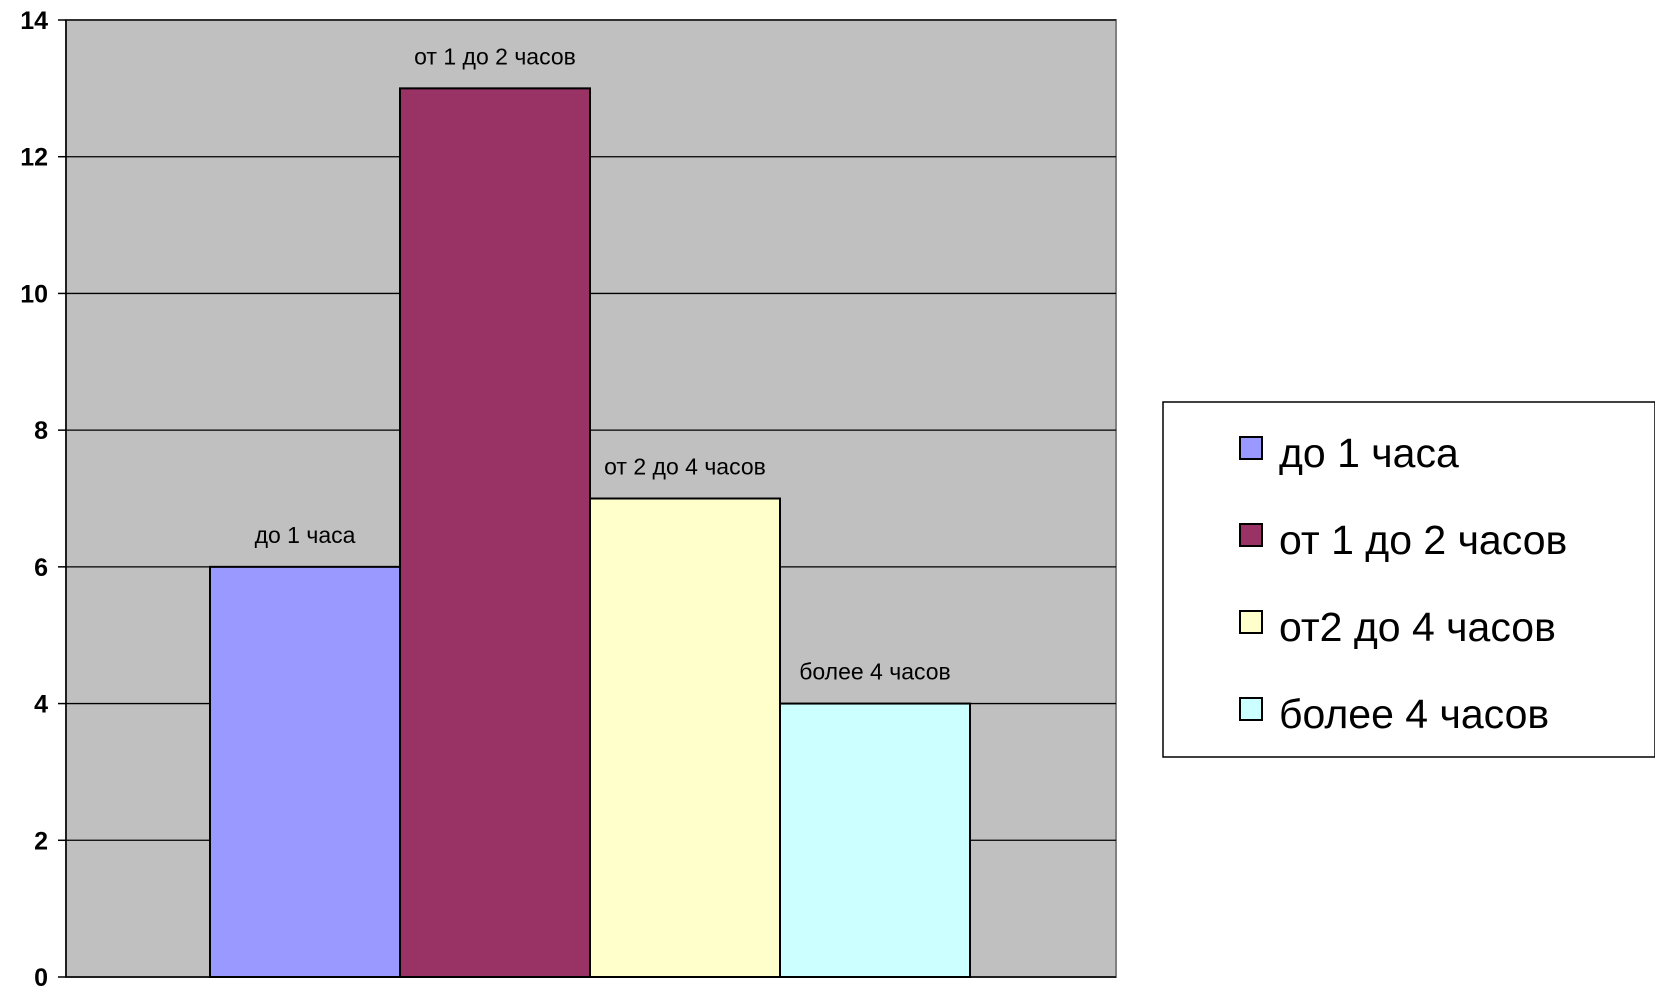 This screenshot has height=990, width=1655. I want to click on y-tick-label: 2, so click(41, 841).